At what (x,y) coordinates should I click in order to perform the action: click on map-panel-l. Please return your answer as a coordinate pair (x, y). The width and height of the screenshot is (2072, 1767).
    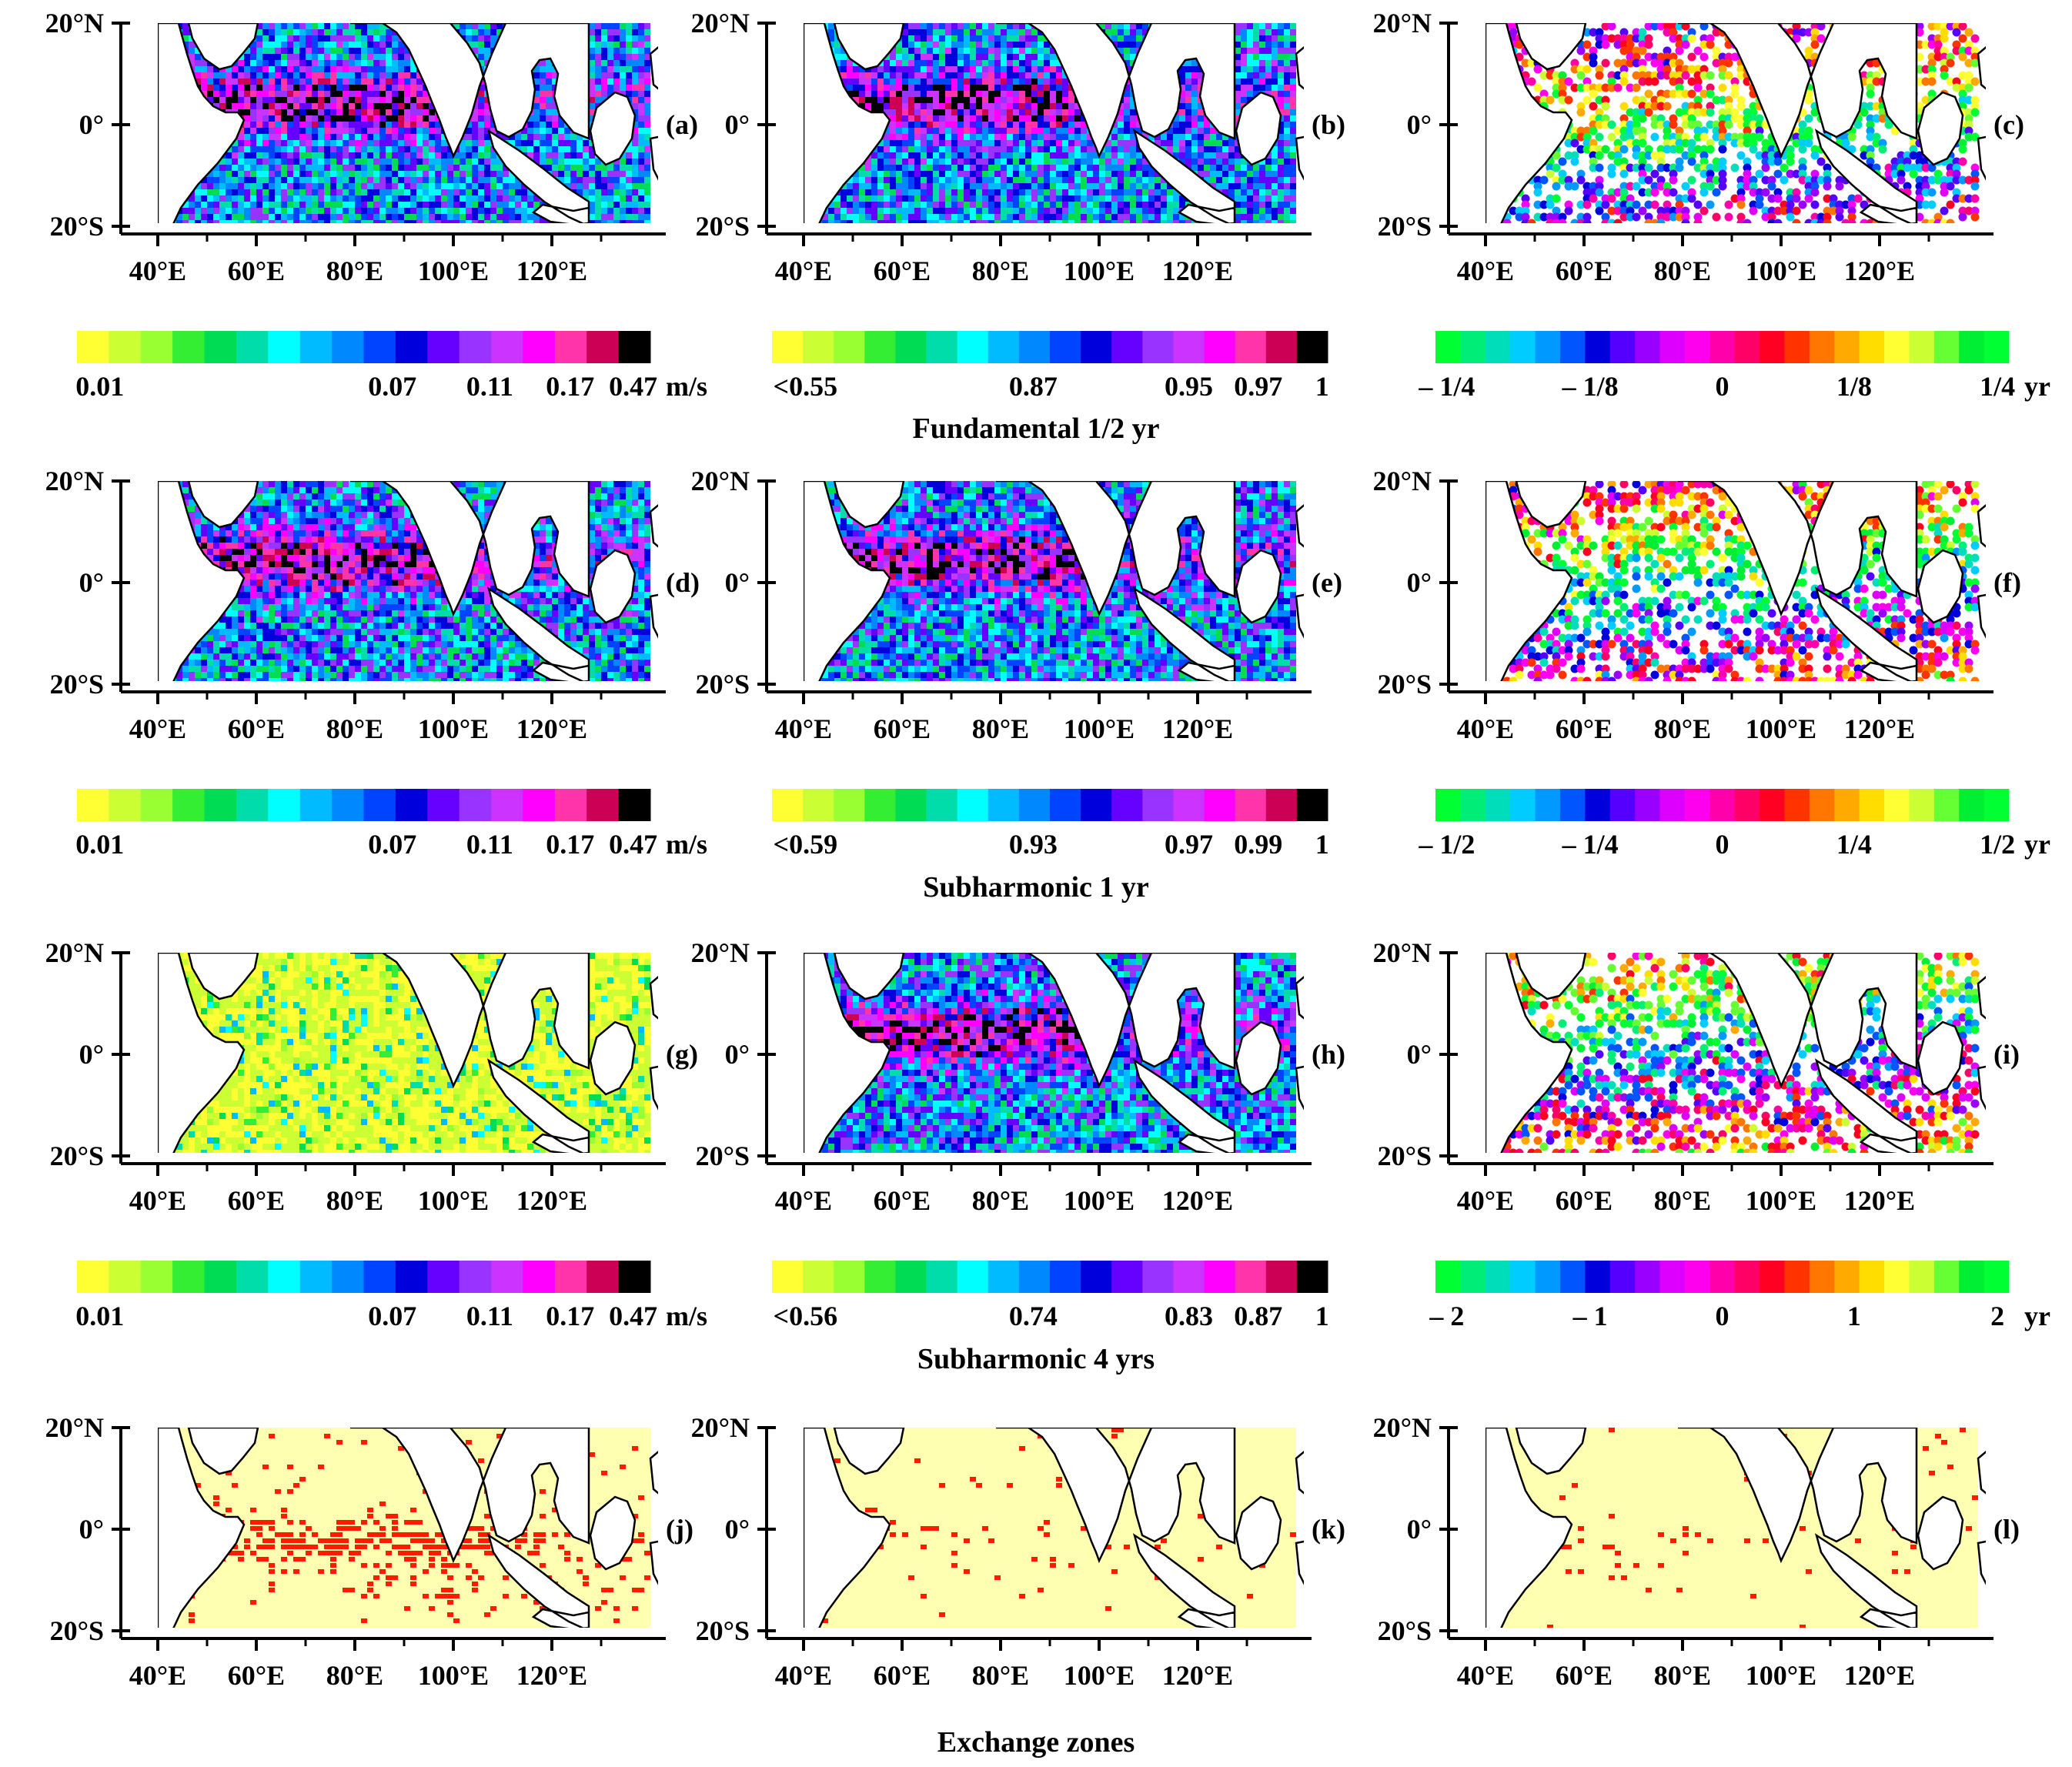
    Looking at the image, I should click on (1716, 1538).